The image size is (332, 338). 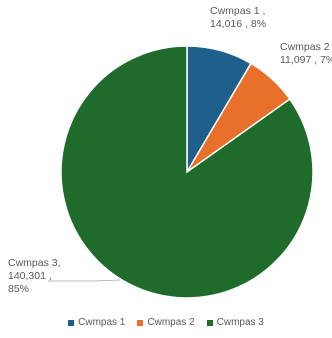 I want to click on leader-lines, so click(x=84, y=280).